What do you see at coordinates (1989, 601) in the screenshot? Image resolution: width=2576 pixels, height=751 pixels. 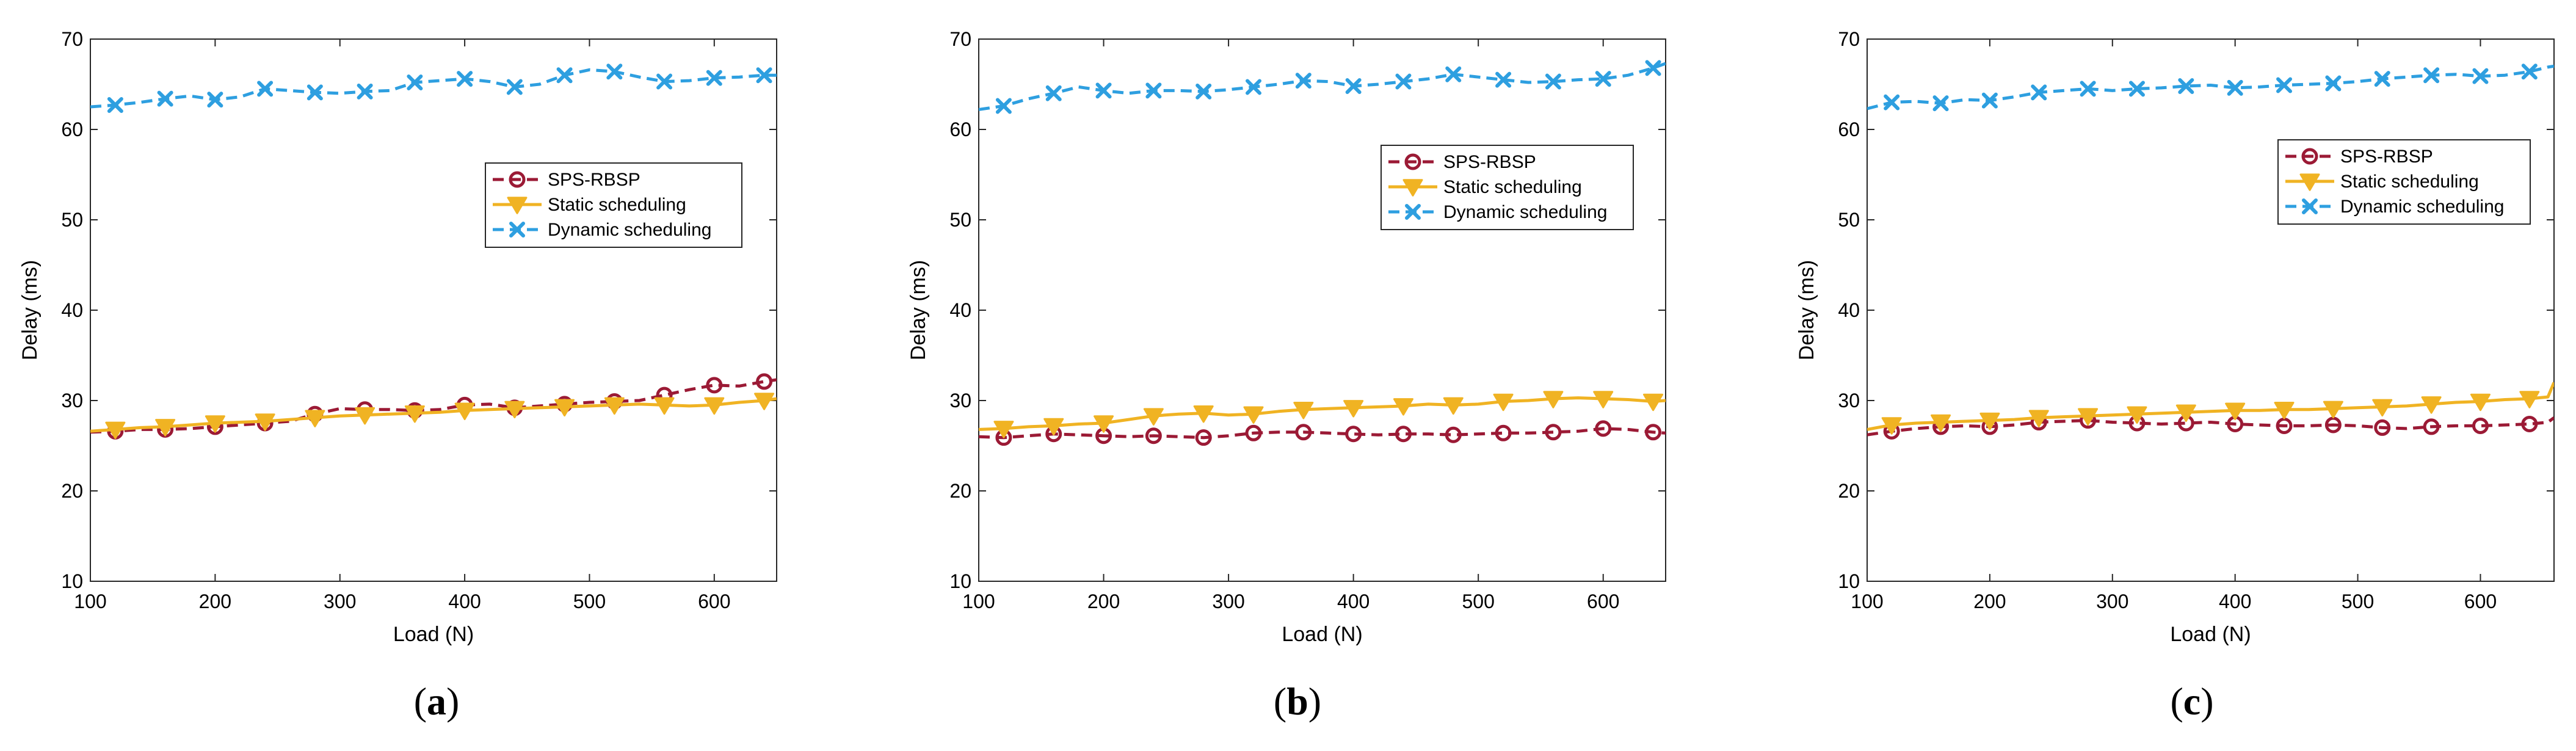 I see `x-tick-label: 200` at bounding box center [1989, 601].